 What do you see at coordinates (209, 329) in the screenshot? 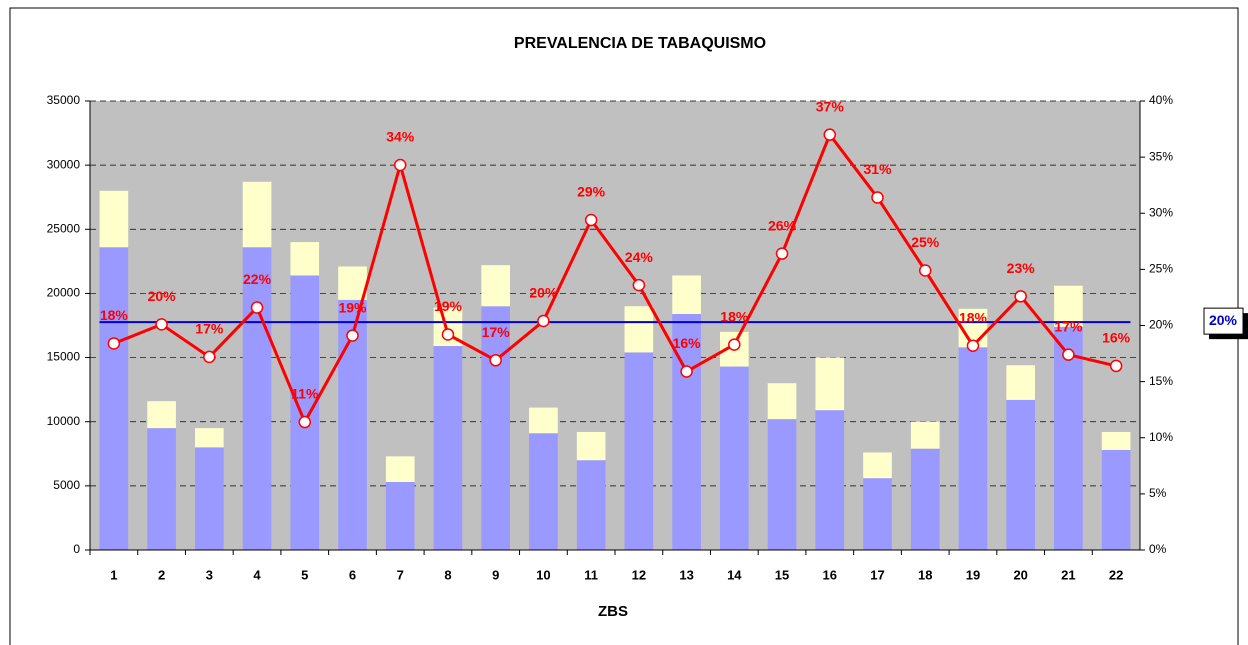
I see `data-label: 17%` at bounding box center [209, 329].